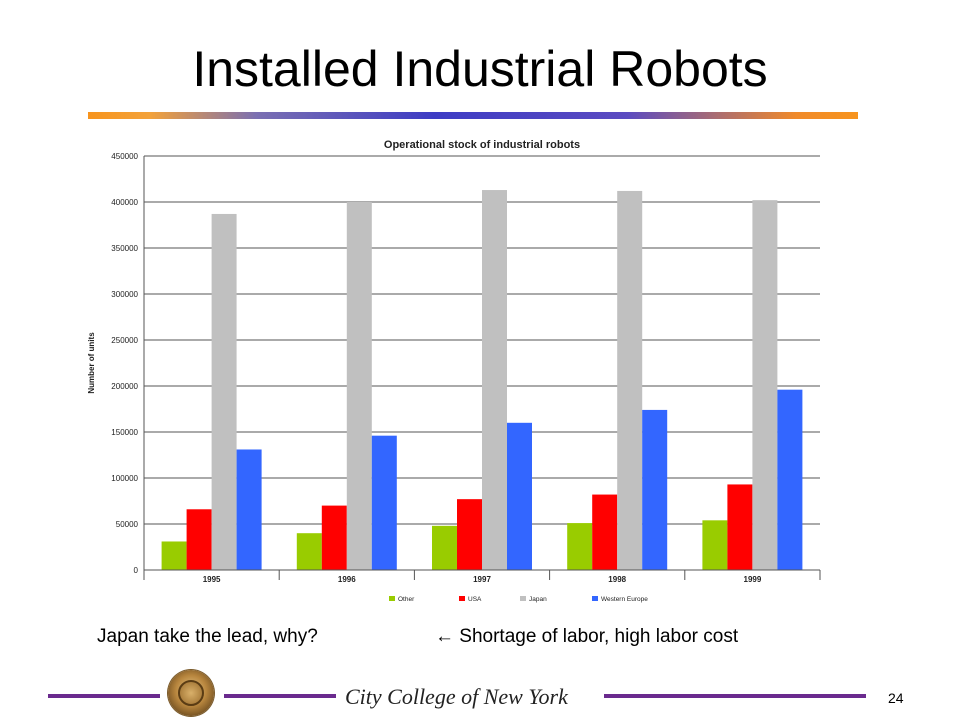  I want to click on bar-japan-1997, so click(494, 380).